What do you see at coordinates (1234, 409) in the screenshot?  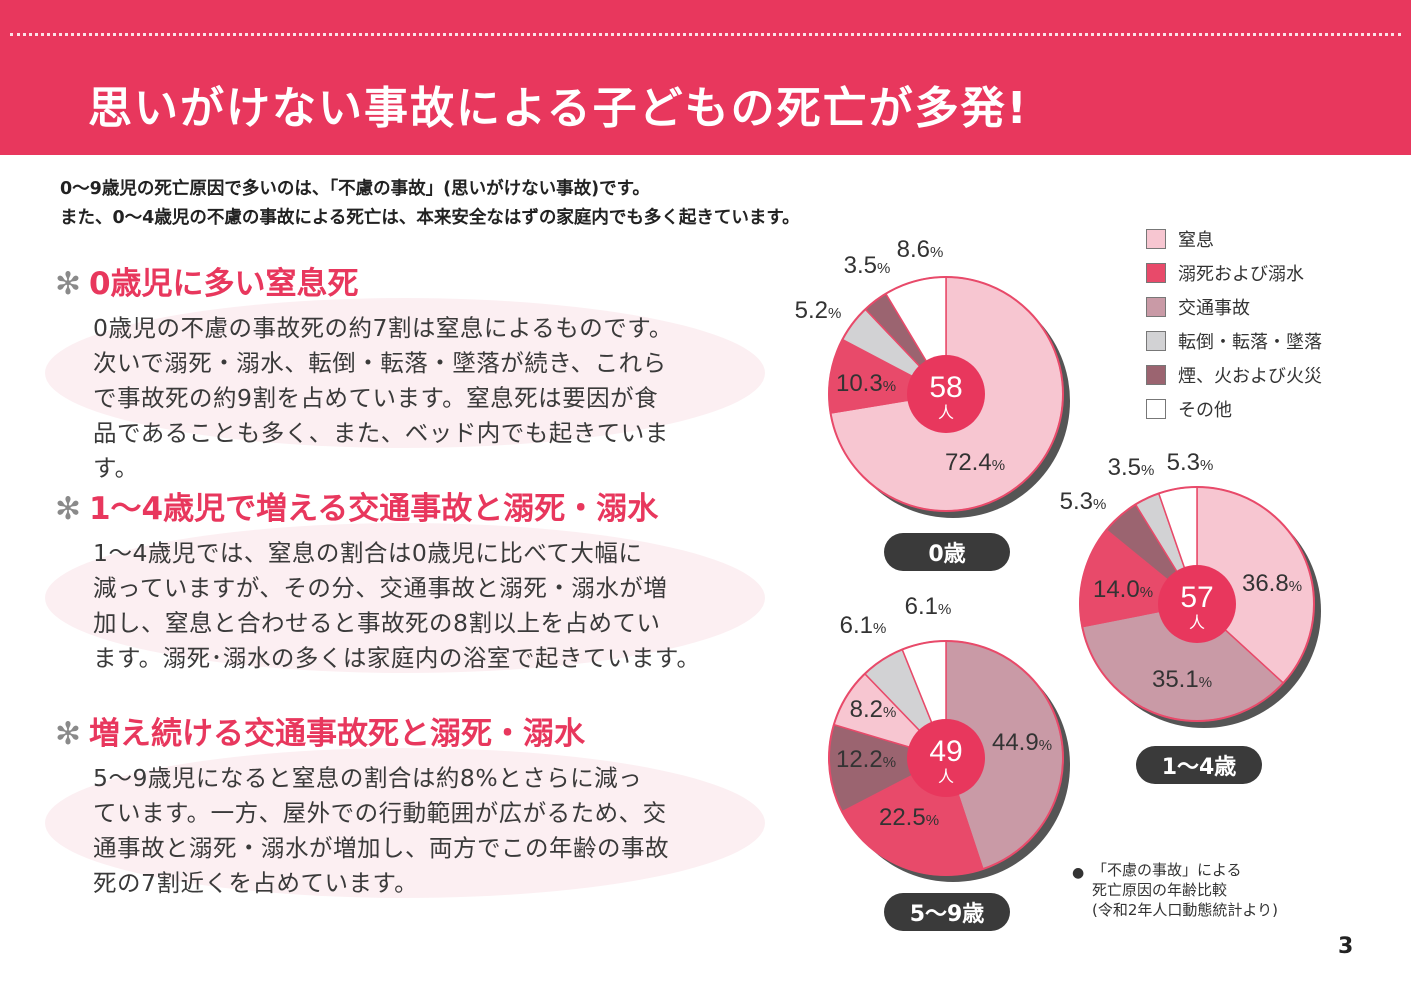 I see `legend-item: その他` at bounding box center [1234, 409].